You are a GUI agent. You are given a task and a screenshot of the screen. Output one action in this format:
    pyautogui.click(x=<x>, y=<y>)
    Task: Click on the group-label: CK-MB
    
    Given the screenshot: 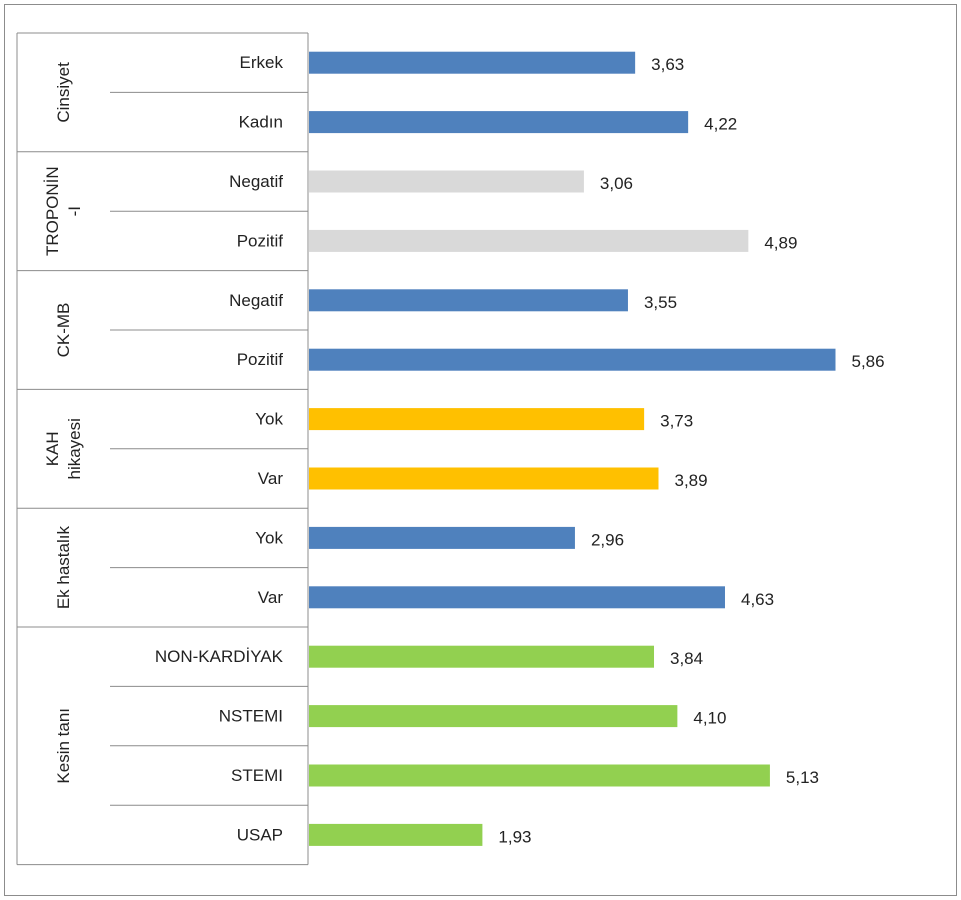 What is the action you would take?
    pyautogui.click(x=63, y=330)
    